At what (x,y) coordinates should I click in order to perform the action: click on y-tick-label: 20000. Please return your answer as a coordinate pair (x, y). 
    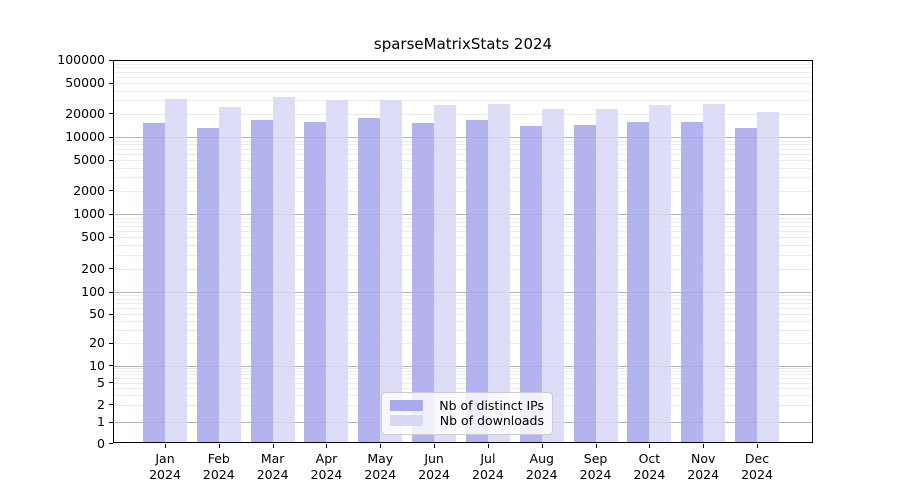
    Looking at the image, I should click on (85, 113).